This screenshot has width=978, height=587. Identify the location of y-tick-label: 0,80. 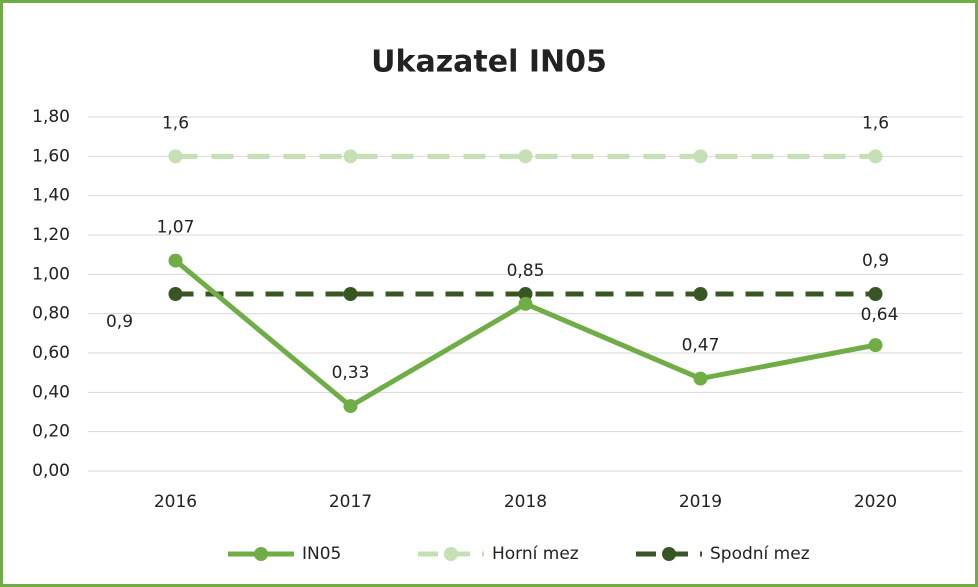
(51, 314).